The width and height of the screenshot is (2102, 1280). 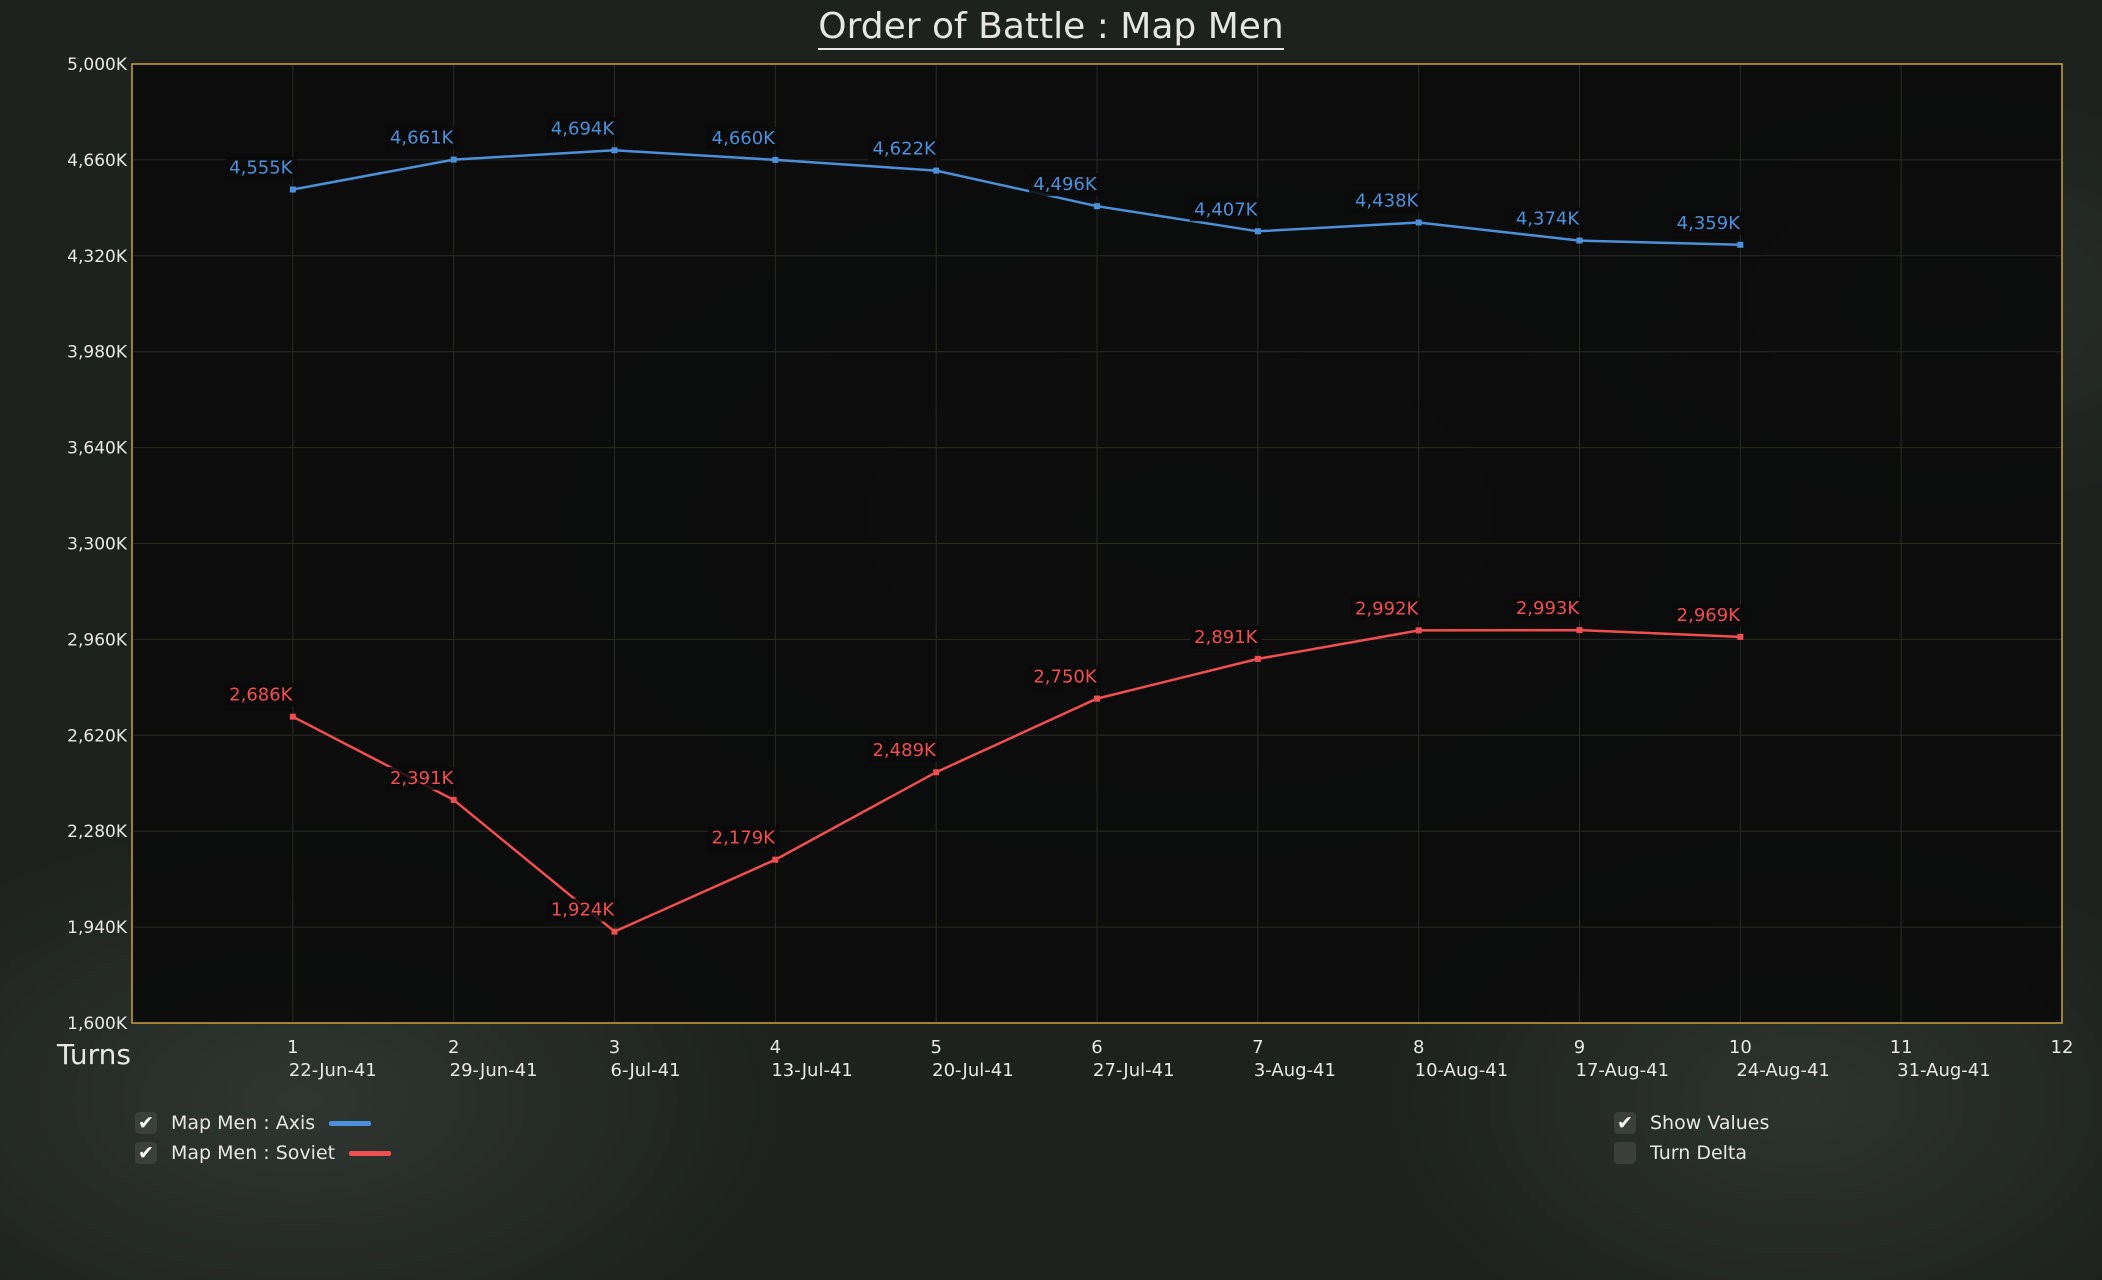 I want to click on data-label: 4,438K, so click(x=1387, y=201).